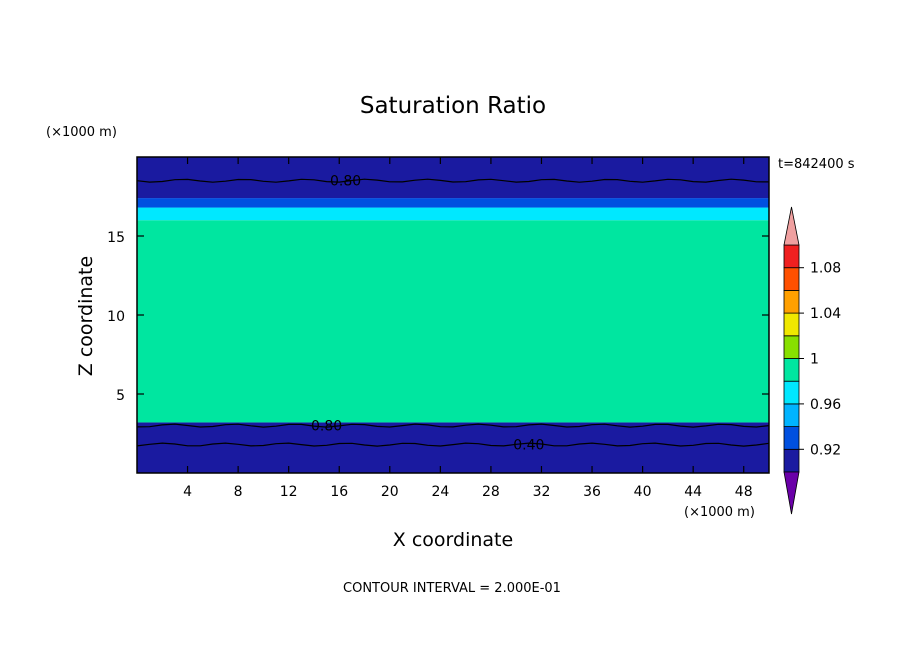 The image size is (904, 654). I want to click on y-tick-label: 5, so click(120, 396).